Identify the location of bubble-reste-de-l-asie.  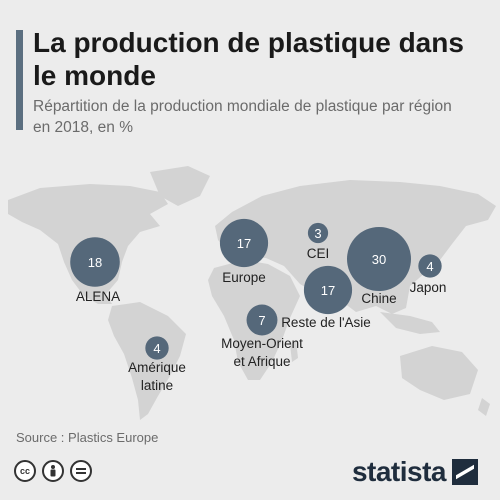
(328, 290).